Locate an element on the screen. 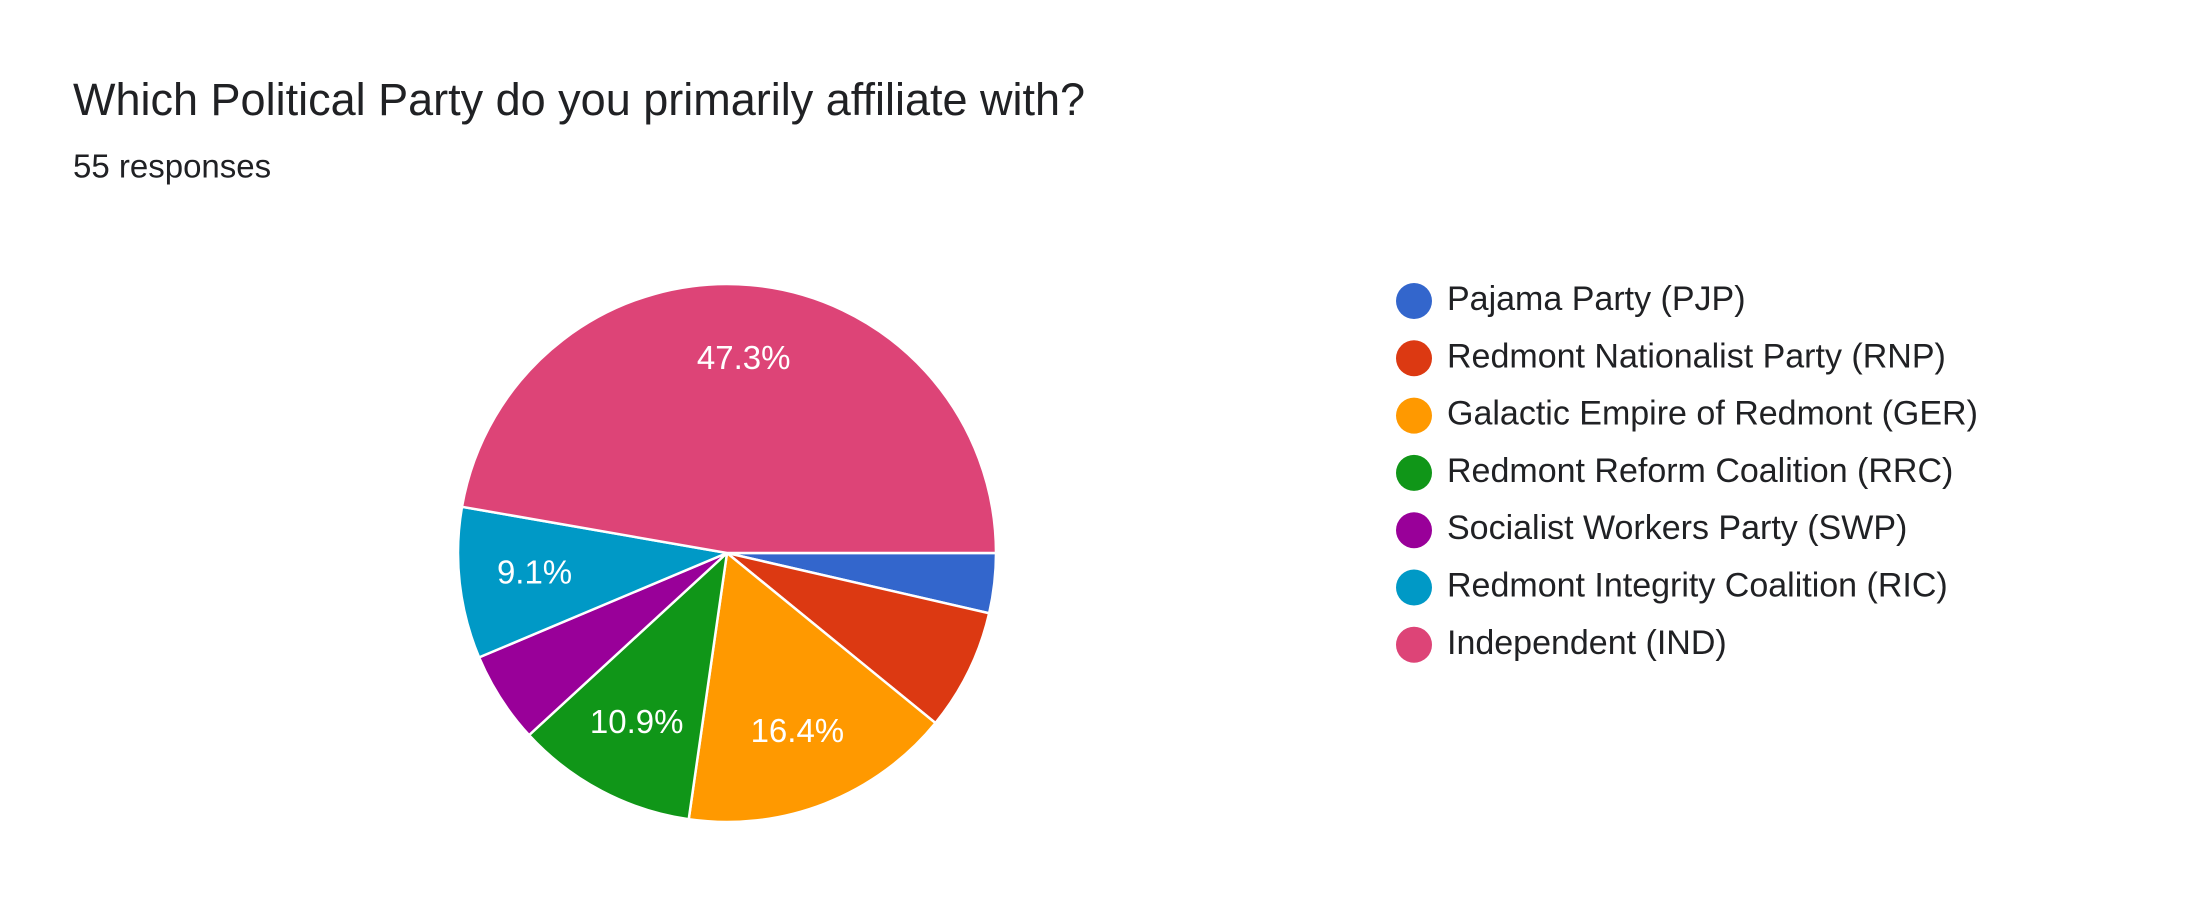 The image size is (2196, 924). legend-label: Redmont Integrity Coalition (RIC) is located at coordinates (1697, 585).